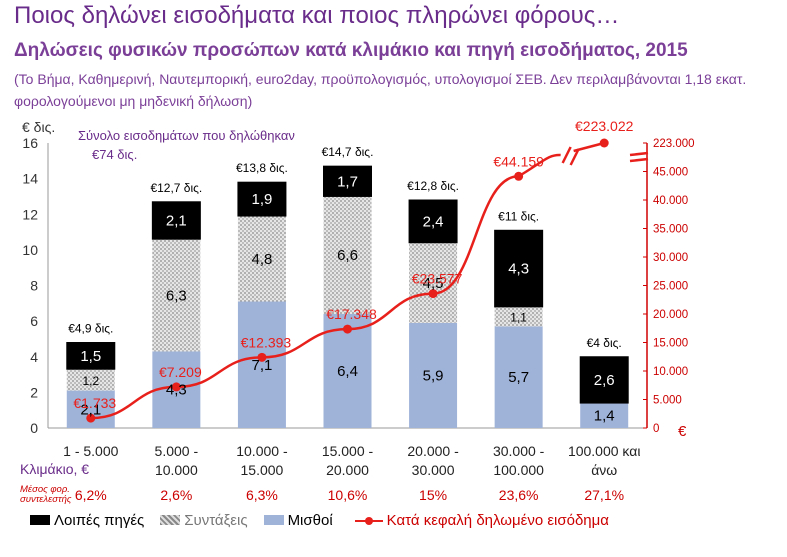 The width and height of the screenshot is (787, 557). What do you see at coordinates (674, 144) in the screenshot?
I see `y2-tick-label: 223.000` at bounding box center [674, 144].